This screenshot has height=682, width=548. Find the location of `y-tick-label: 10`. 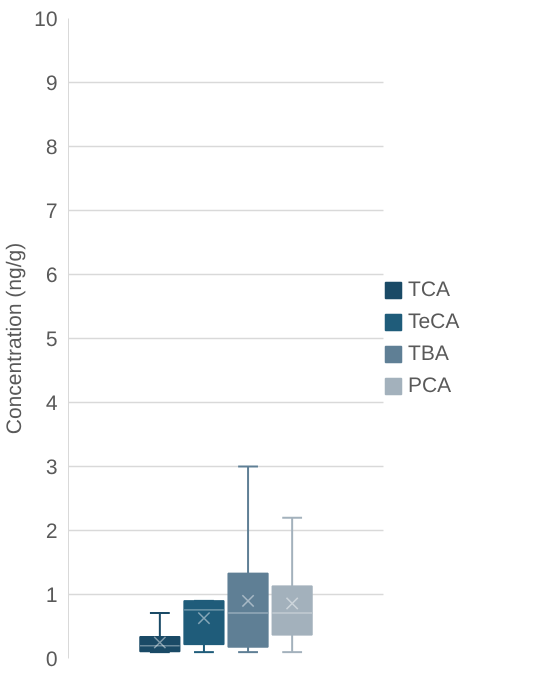

y-tick-label: 10 is located at coordinates (46, 19).